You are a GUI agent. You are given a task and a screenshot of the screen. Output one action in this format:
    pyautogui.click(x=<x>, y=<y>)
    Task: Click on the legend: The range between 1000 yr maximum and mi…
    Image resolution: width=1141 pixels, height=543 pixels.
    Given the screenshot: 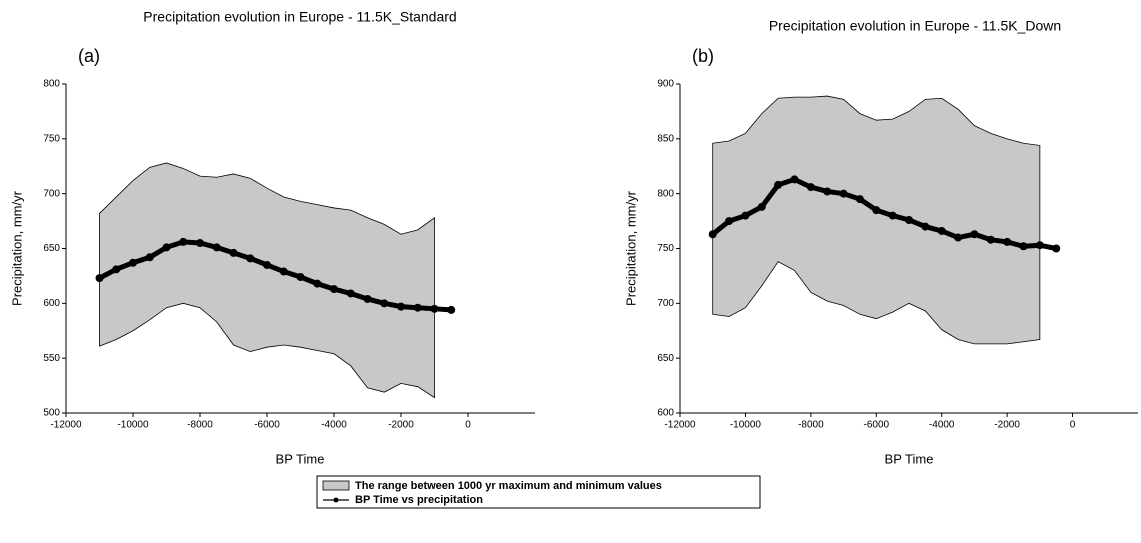 What is the action you would take?
    pyautogui.click(x=538, y=492)
    